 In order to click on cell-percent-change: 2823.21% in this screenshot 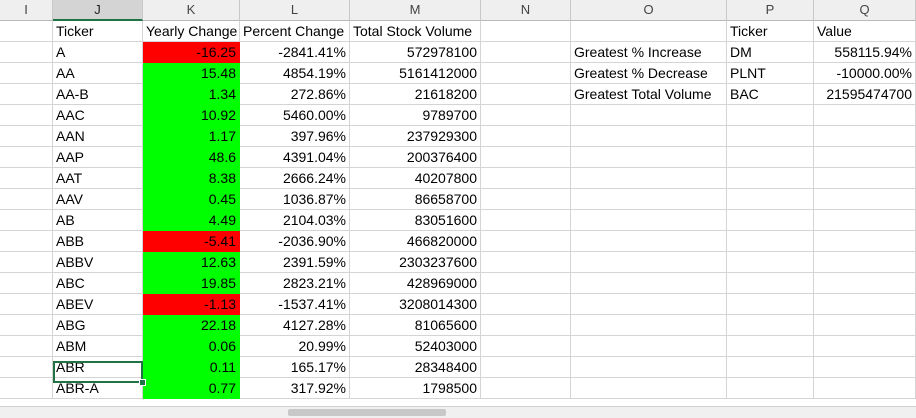, I will do `click(295, 283)`.